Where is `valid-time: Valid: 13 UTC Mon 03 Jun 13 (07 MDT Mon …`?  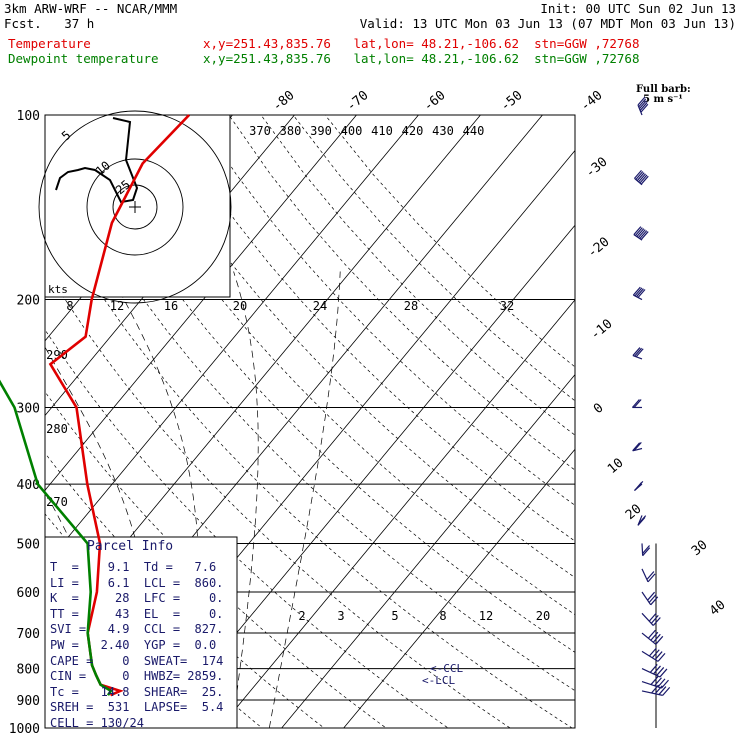 valid-time: Valid: 13 UTC Mon 03 Jun 13 (07 MDT Mon … is located at coordinates (547, 23).